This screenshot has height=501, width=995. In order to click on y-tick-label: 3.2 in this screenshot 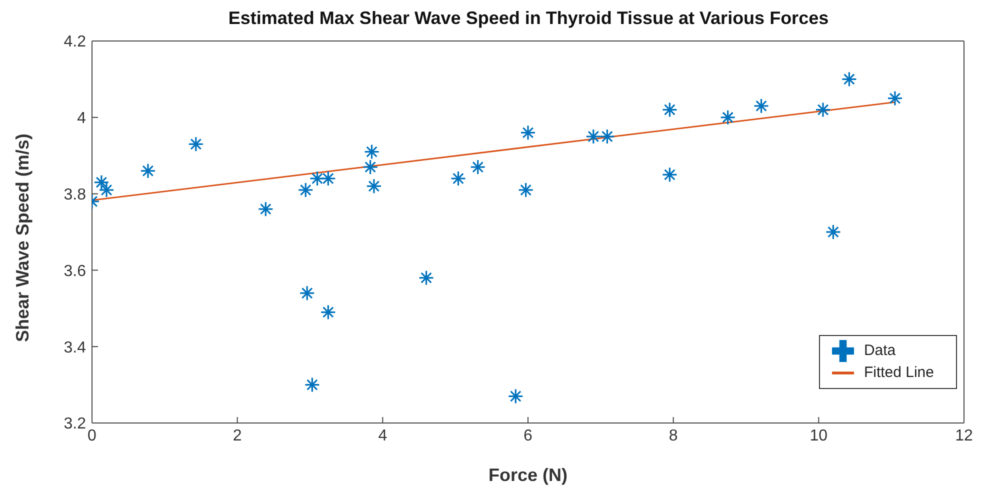, I will do `click(75, 424)`.